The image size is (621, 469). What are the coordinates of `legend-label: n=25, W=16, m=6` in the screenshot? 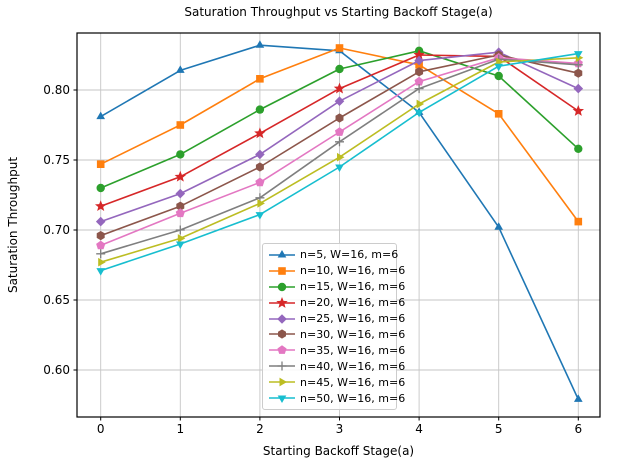 It's located at (353, 319).